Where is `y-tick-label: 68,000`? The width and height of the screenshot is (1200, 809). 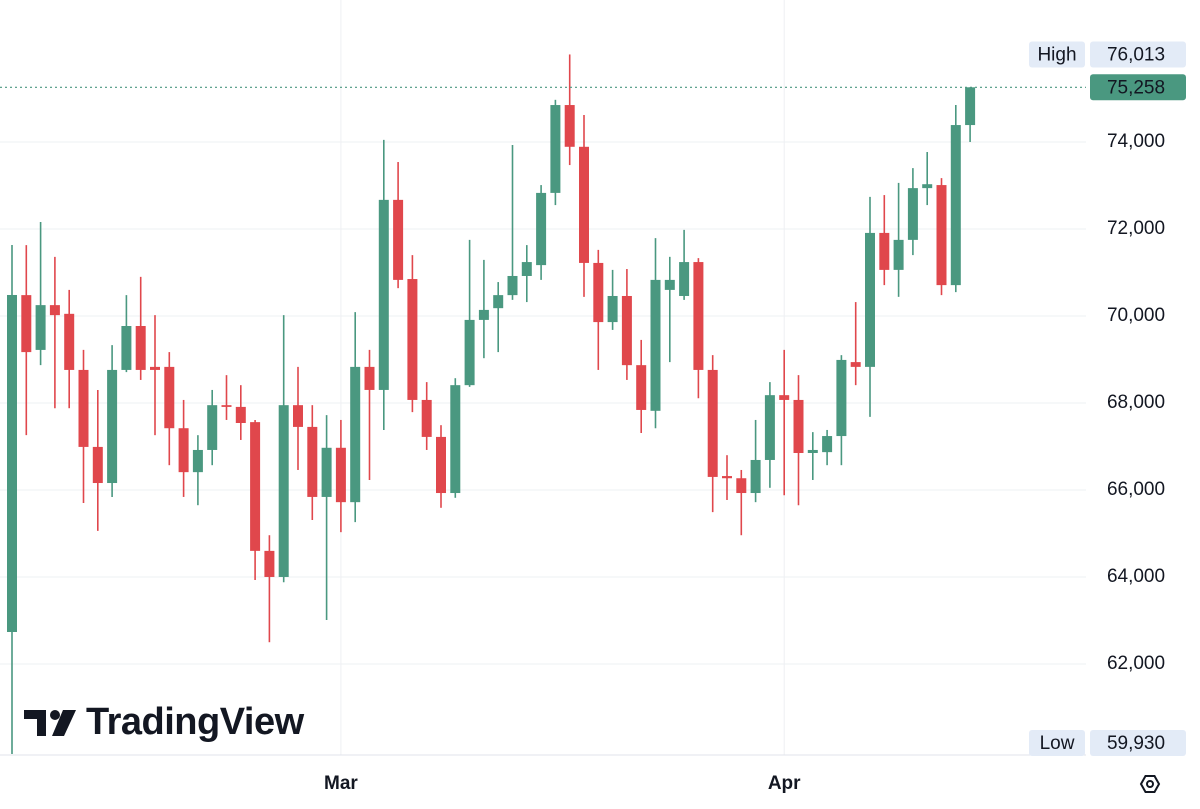 y-tick-label: 68,000 is located at coordinates (1136, 402).